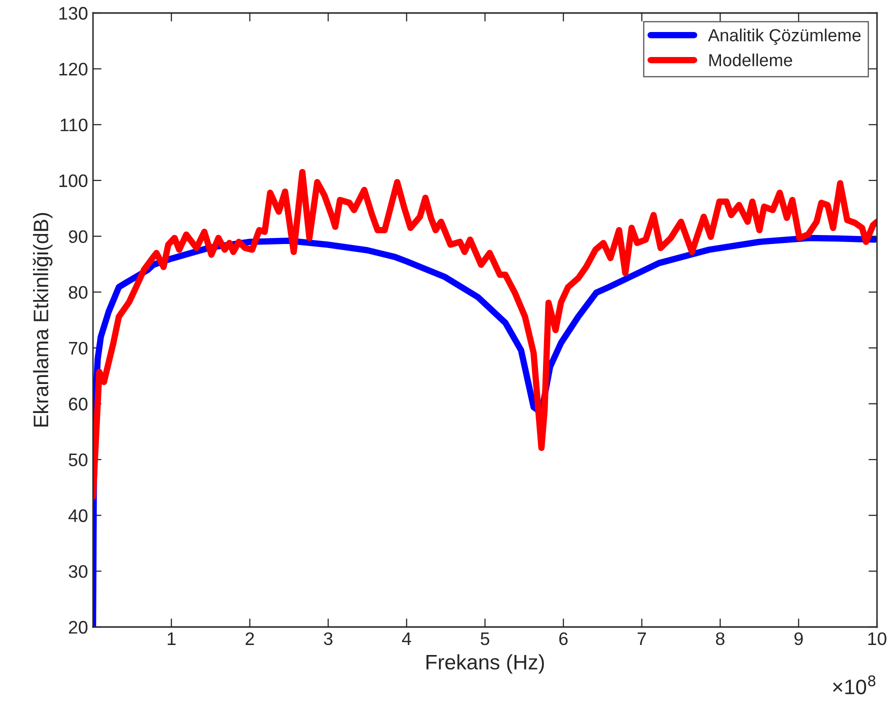 The image size is (893, 711). Describe the element at coordinates (78, 515) in the screenshot. I see `y-tick-label: 40` at that location.